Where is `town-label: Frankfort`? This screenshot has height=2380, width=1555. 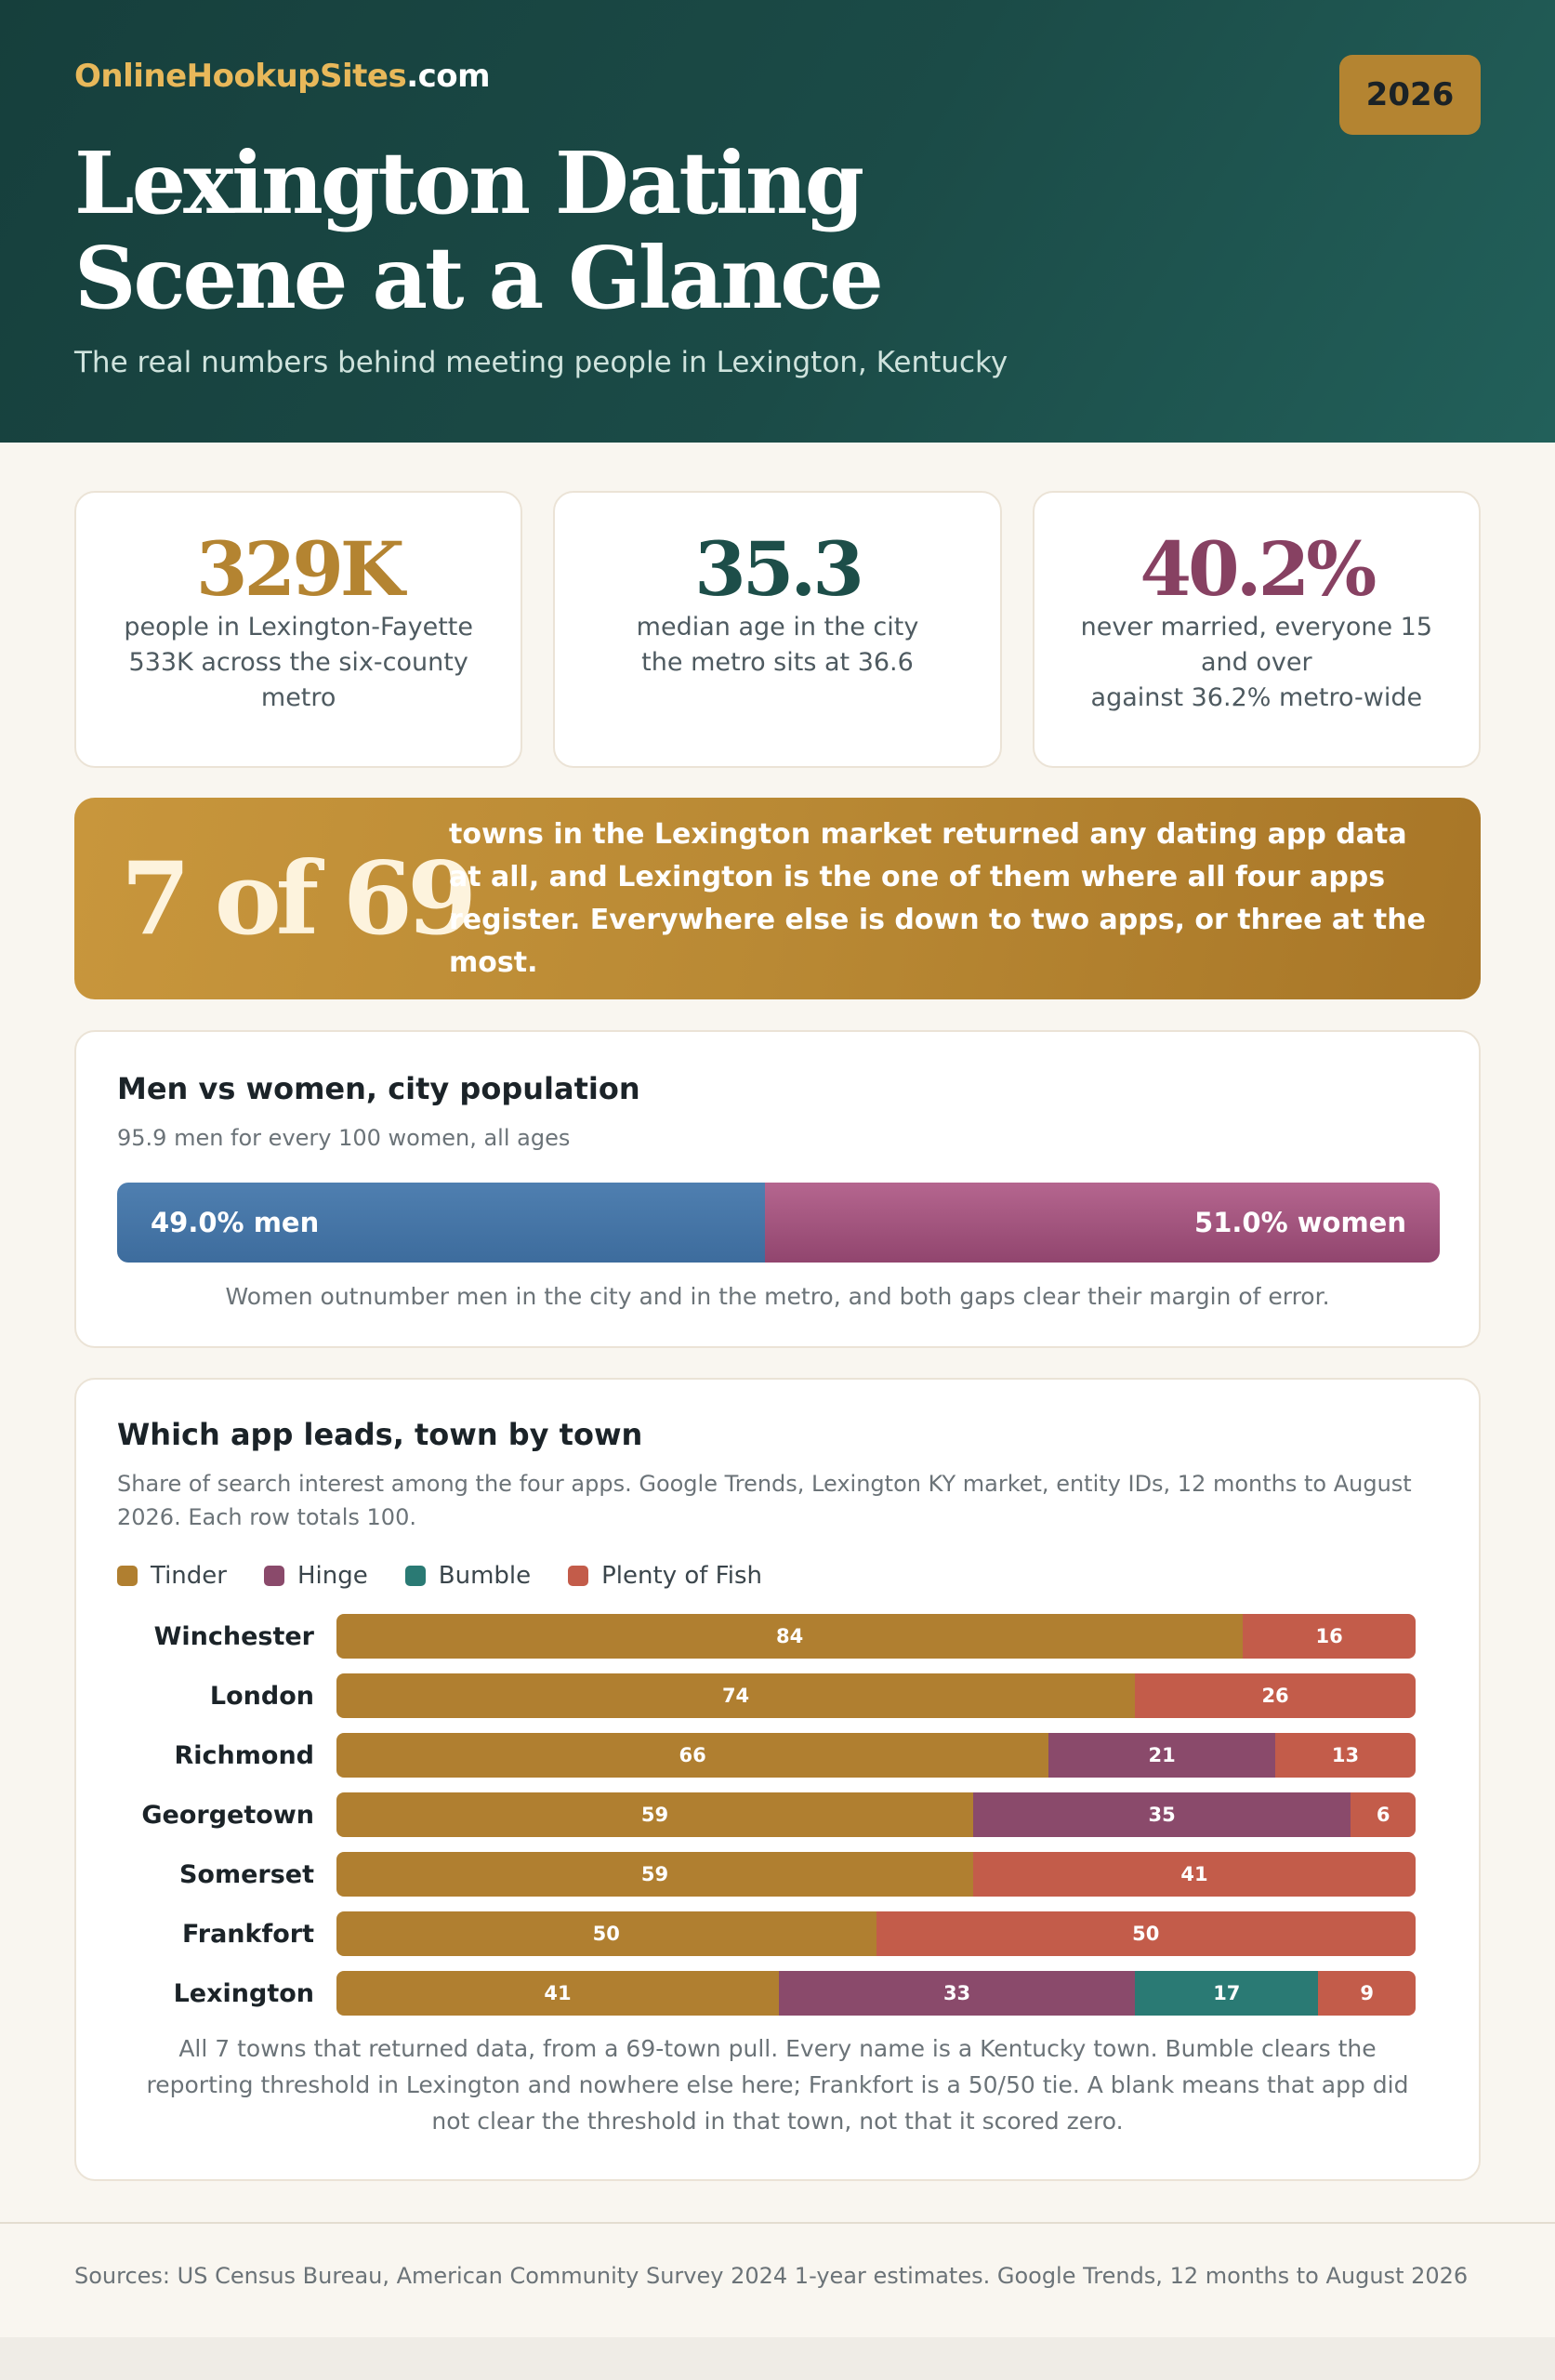 town-label: Frankfort is located at coordinates (248, 1934).